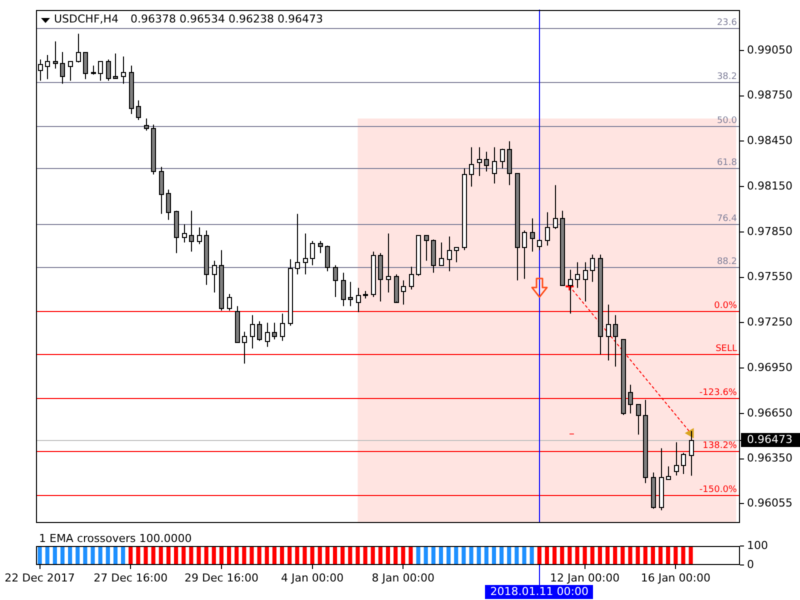 The width and height of the screenshot is (800, 600). Describe the element at coordinates (727, 219) in the screenshot. I see `annotation: 76.4` at that location.